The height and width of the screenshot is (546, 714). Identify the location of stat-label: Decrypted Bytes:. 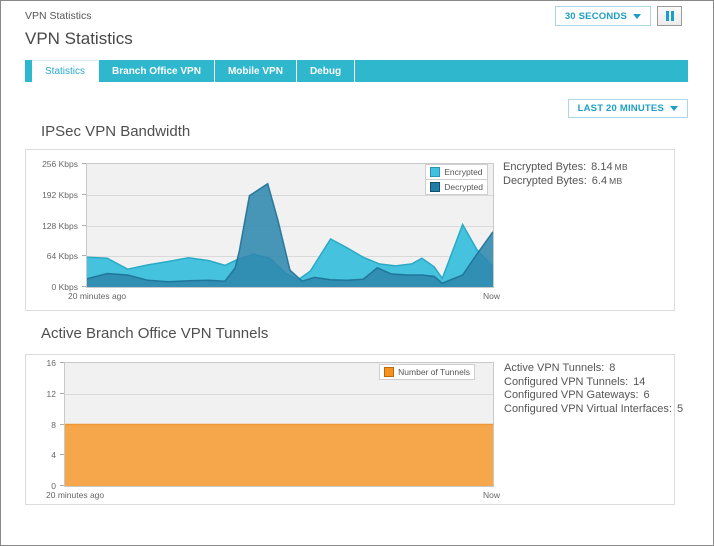
(545, 180).